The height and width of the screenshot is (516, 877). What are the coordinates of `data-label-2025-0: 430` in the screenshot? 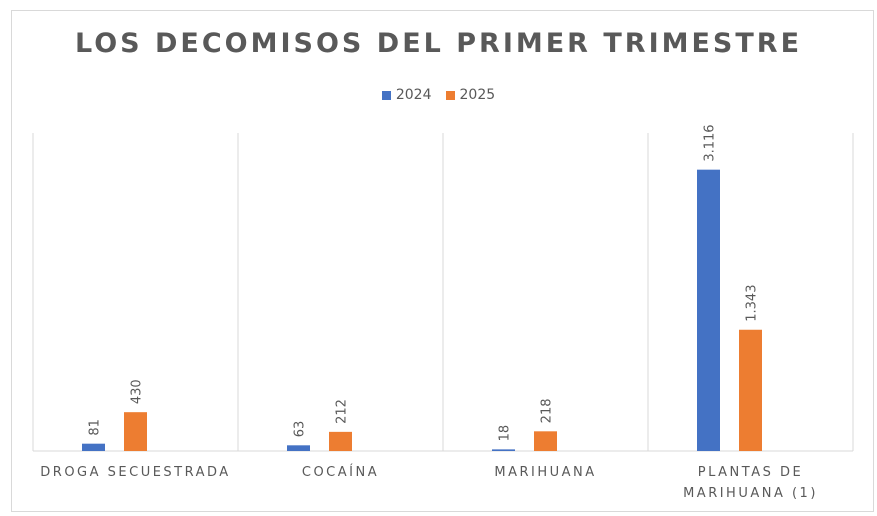 It's located at (137, 391).